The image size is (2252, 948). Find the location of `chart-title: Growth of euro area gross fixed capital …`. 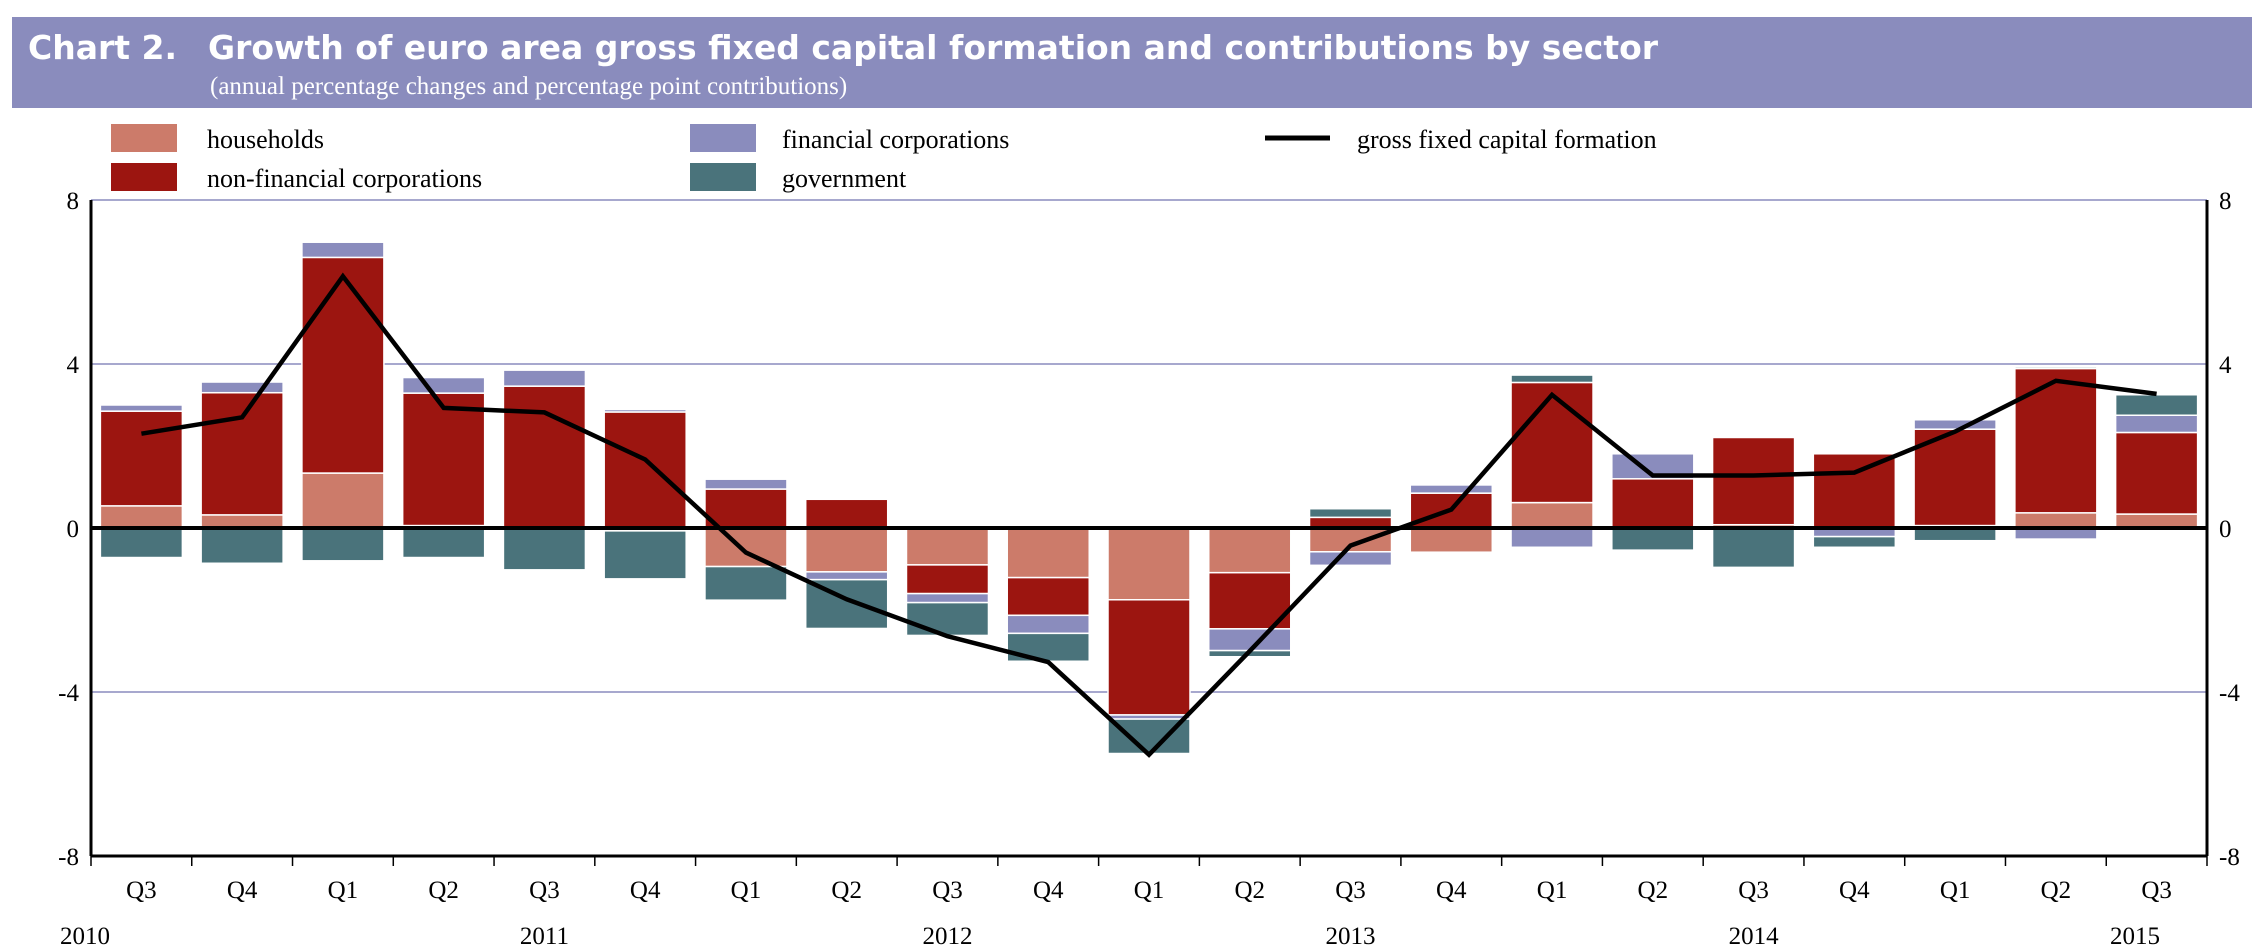

chart-title: Growth of euro area gross fixed capital … is located at coordinates (933, 47).